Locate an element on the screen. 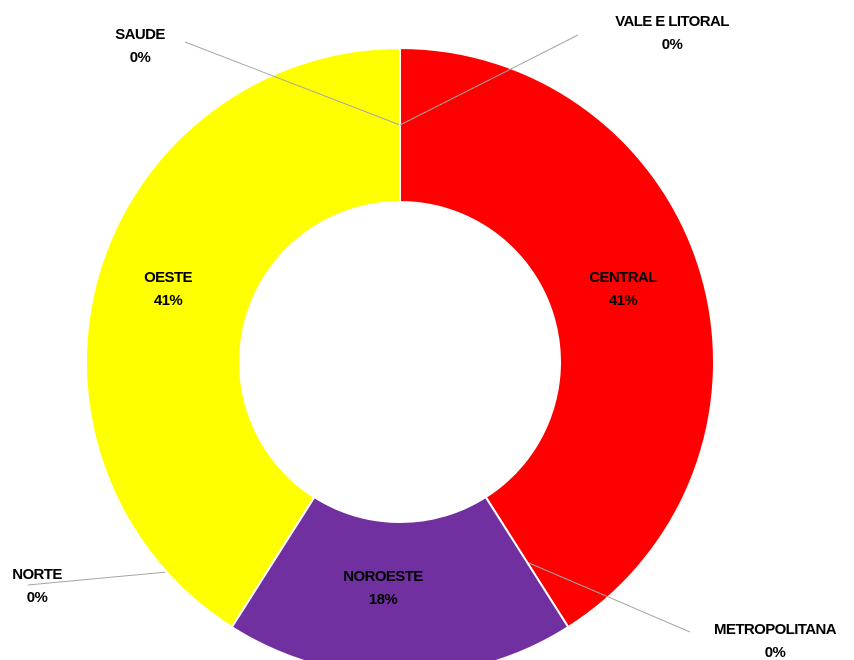 The image size is (854, 660). slice-label: OESTE is located at coordinates (168, 277).